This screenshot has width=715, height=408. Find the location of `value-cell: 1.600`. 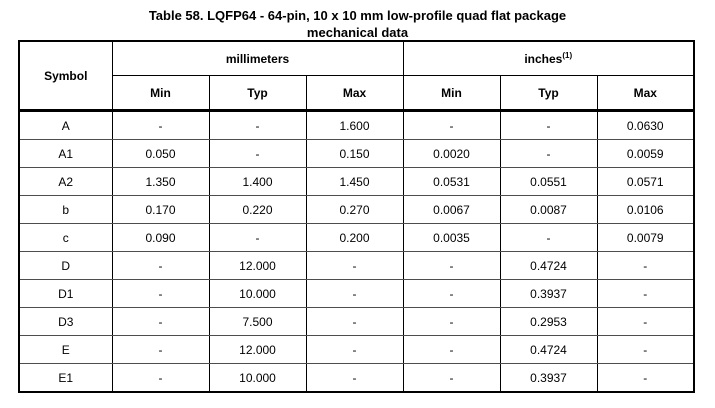

value-cell: 1.600 is located at coordinates (354, 124).